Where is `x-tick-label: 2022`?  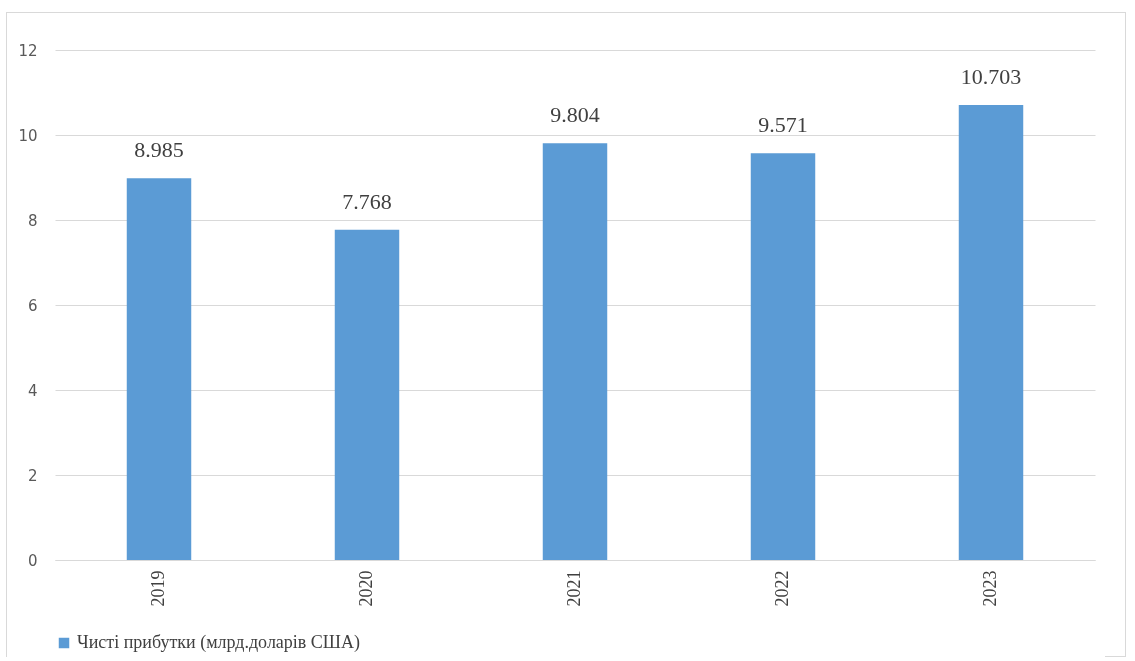
x-tick-label: 2022 is located at coordinates (782, 588).